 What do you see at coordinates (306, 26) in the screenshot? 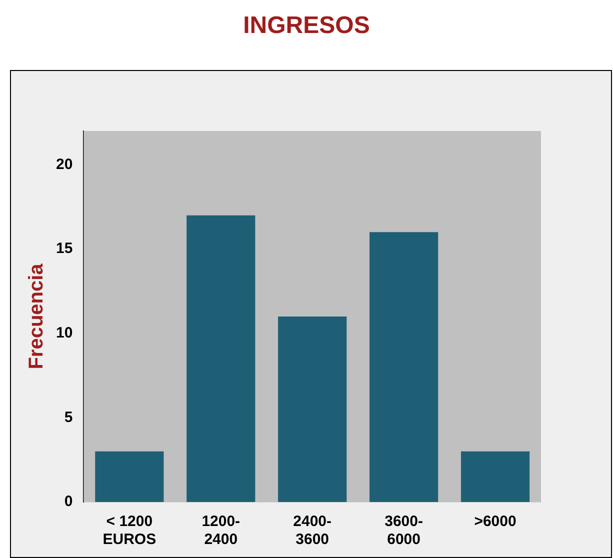
I see `chart-title: INGRESOS` at bounding box center [306, 26].